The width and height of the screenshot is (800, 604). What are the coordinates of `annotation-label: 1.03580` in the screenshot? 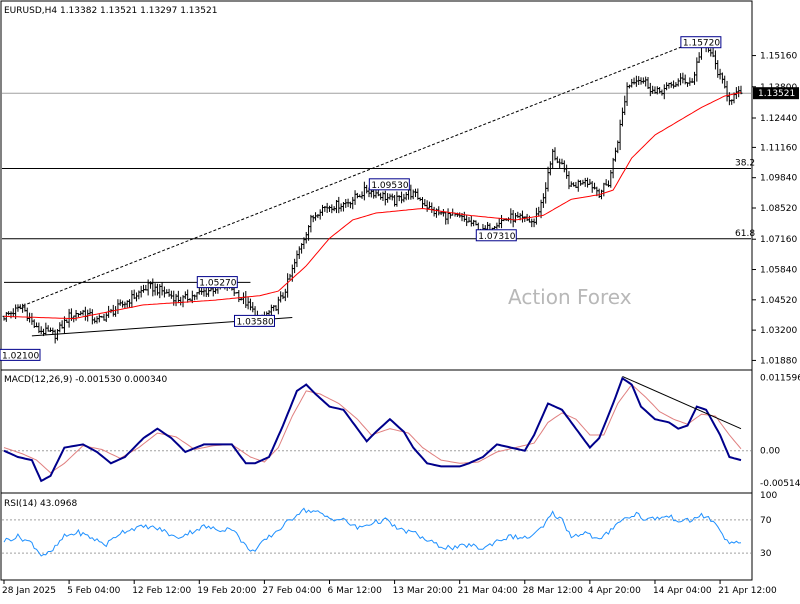 It's located at (254, 322).